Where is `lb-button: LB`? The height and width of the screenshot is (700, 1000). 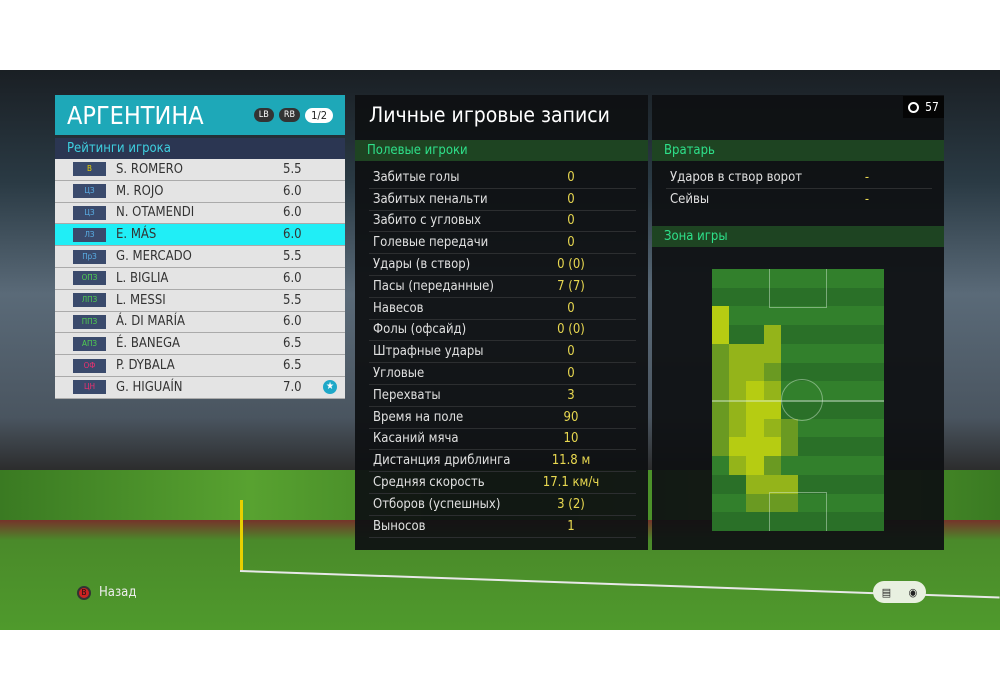
lb-button: LB is located at coordinates (263, 115).